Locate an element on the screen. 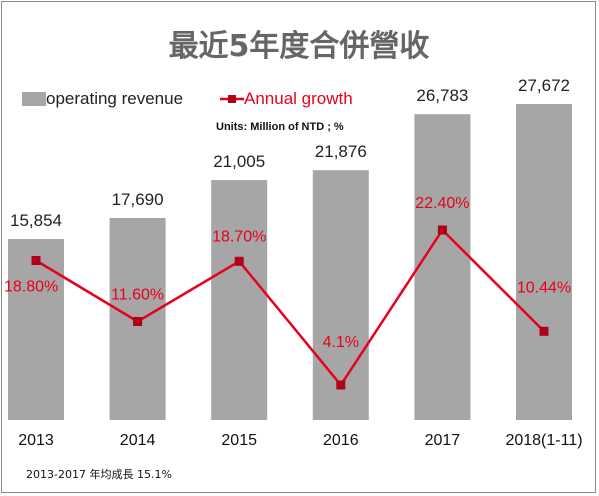 Image resolution: width=599 pixels, height=496 pixels. legend-line-label: Annual growth is located at coordinates (298, 98).